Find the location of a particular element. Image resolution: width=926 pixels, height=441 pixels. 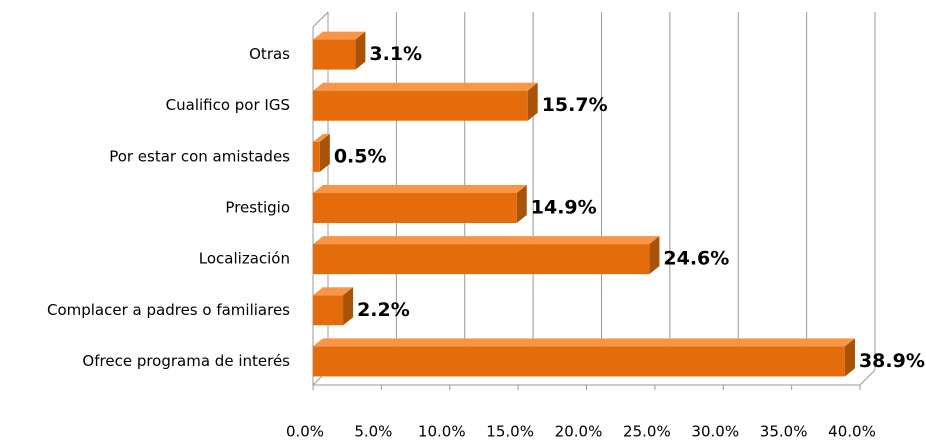

value-label: 24.6% is located at coordinates (696, 259).